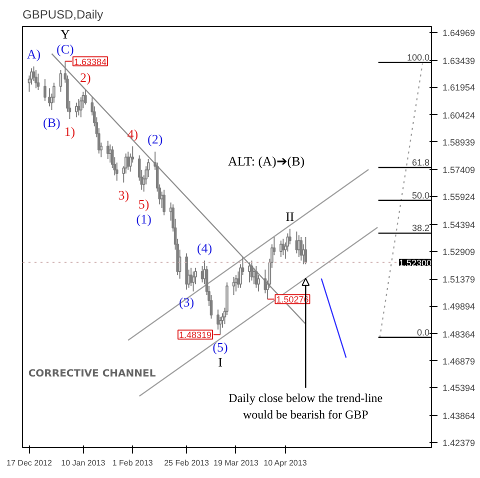  I want to click on chart-title: GBPUSD,Daily, so click(63, 15).